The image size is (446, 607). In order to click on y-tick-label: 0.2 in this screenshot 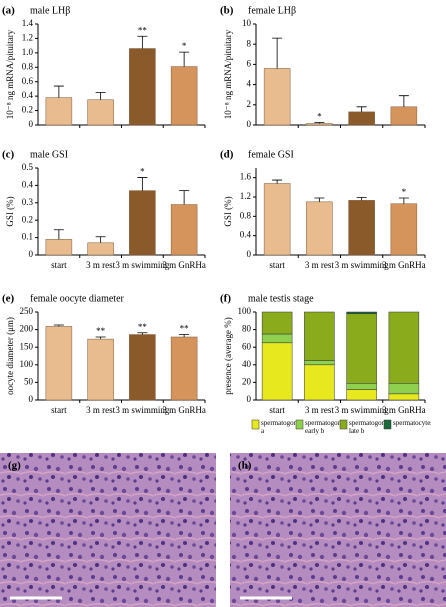, I will do `click(27, 110)`.